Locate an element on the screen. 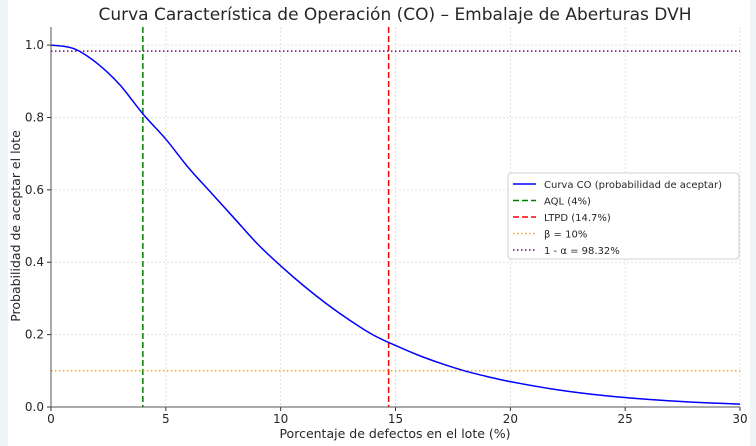 This screenshot has width=756, height=446. x-axis-label: Porcentaje de defectos en el lote (%) is located at coordinates (394, 433).